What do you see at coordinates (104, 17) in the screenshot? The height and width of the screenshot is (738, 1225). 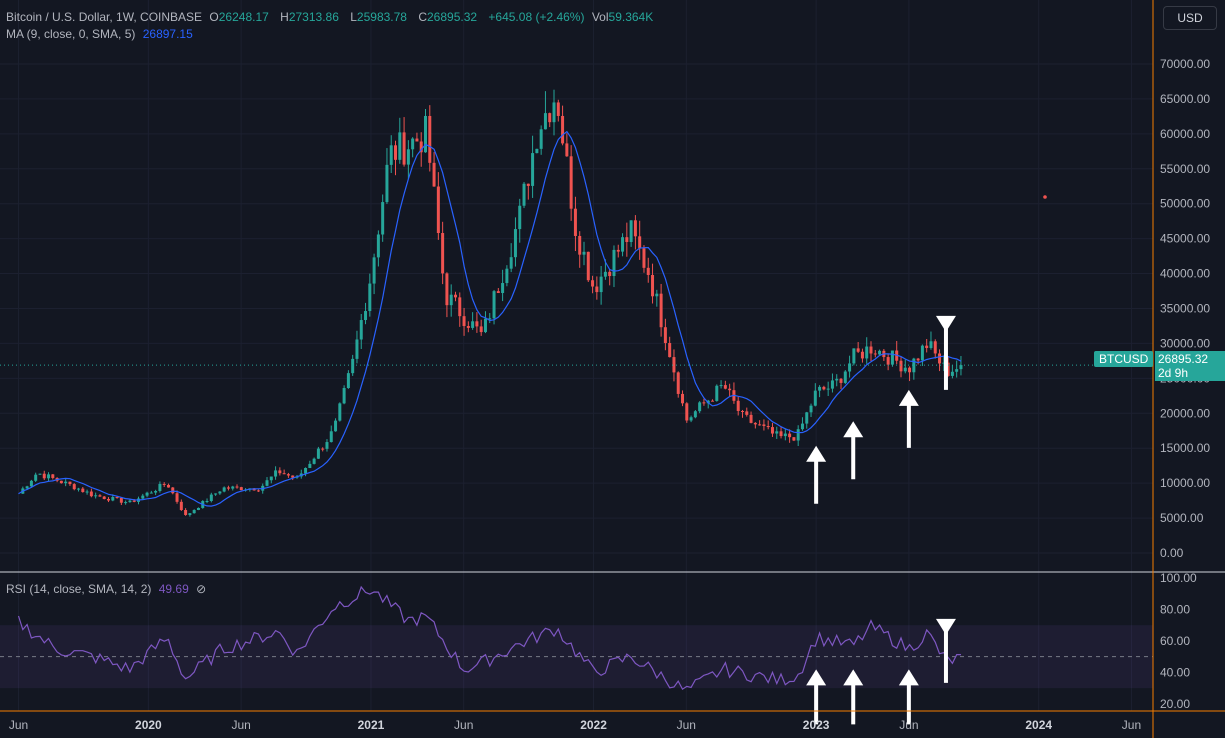 I see `symbol-title: Bitcoin / U.S. Dollar, 1W, COINBASE` at bounding box center [104, 17].